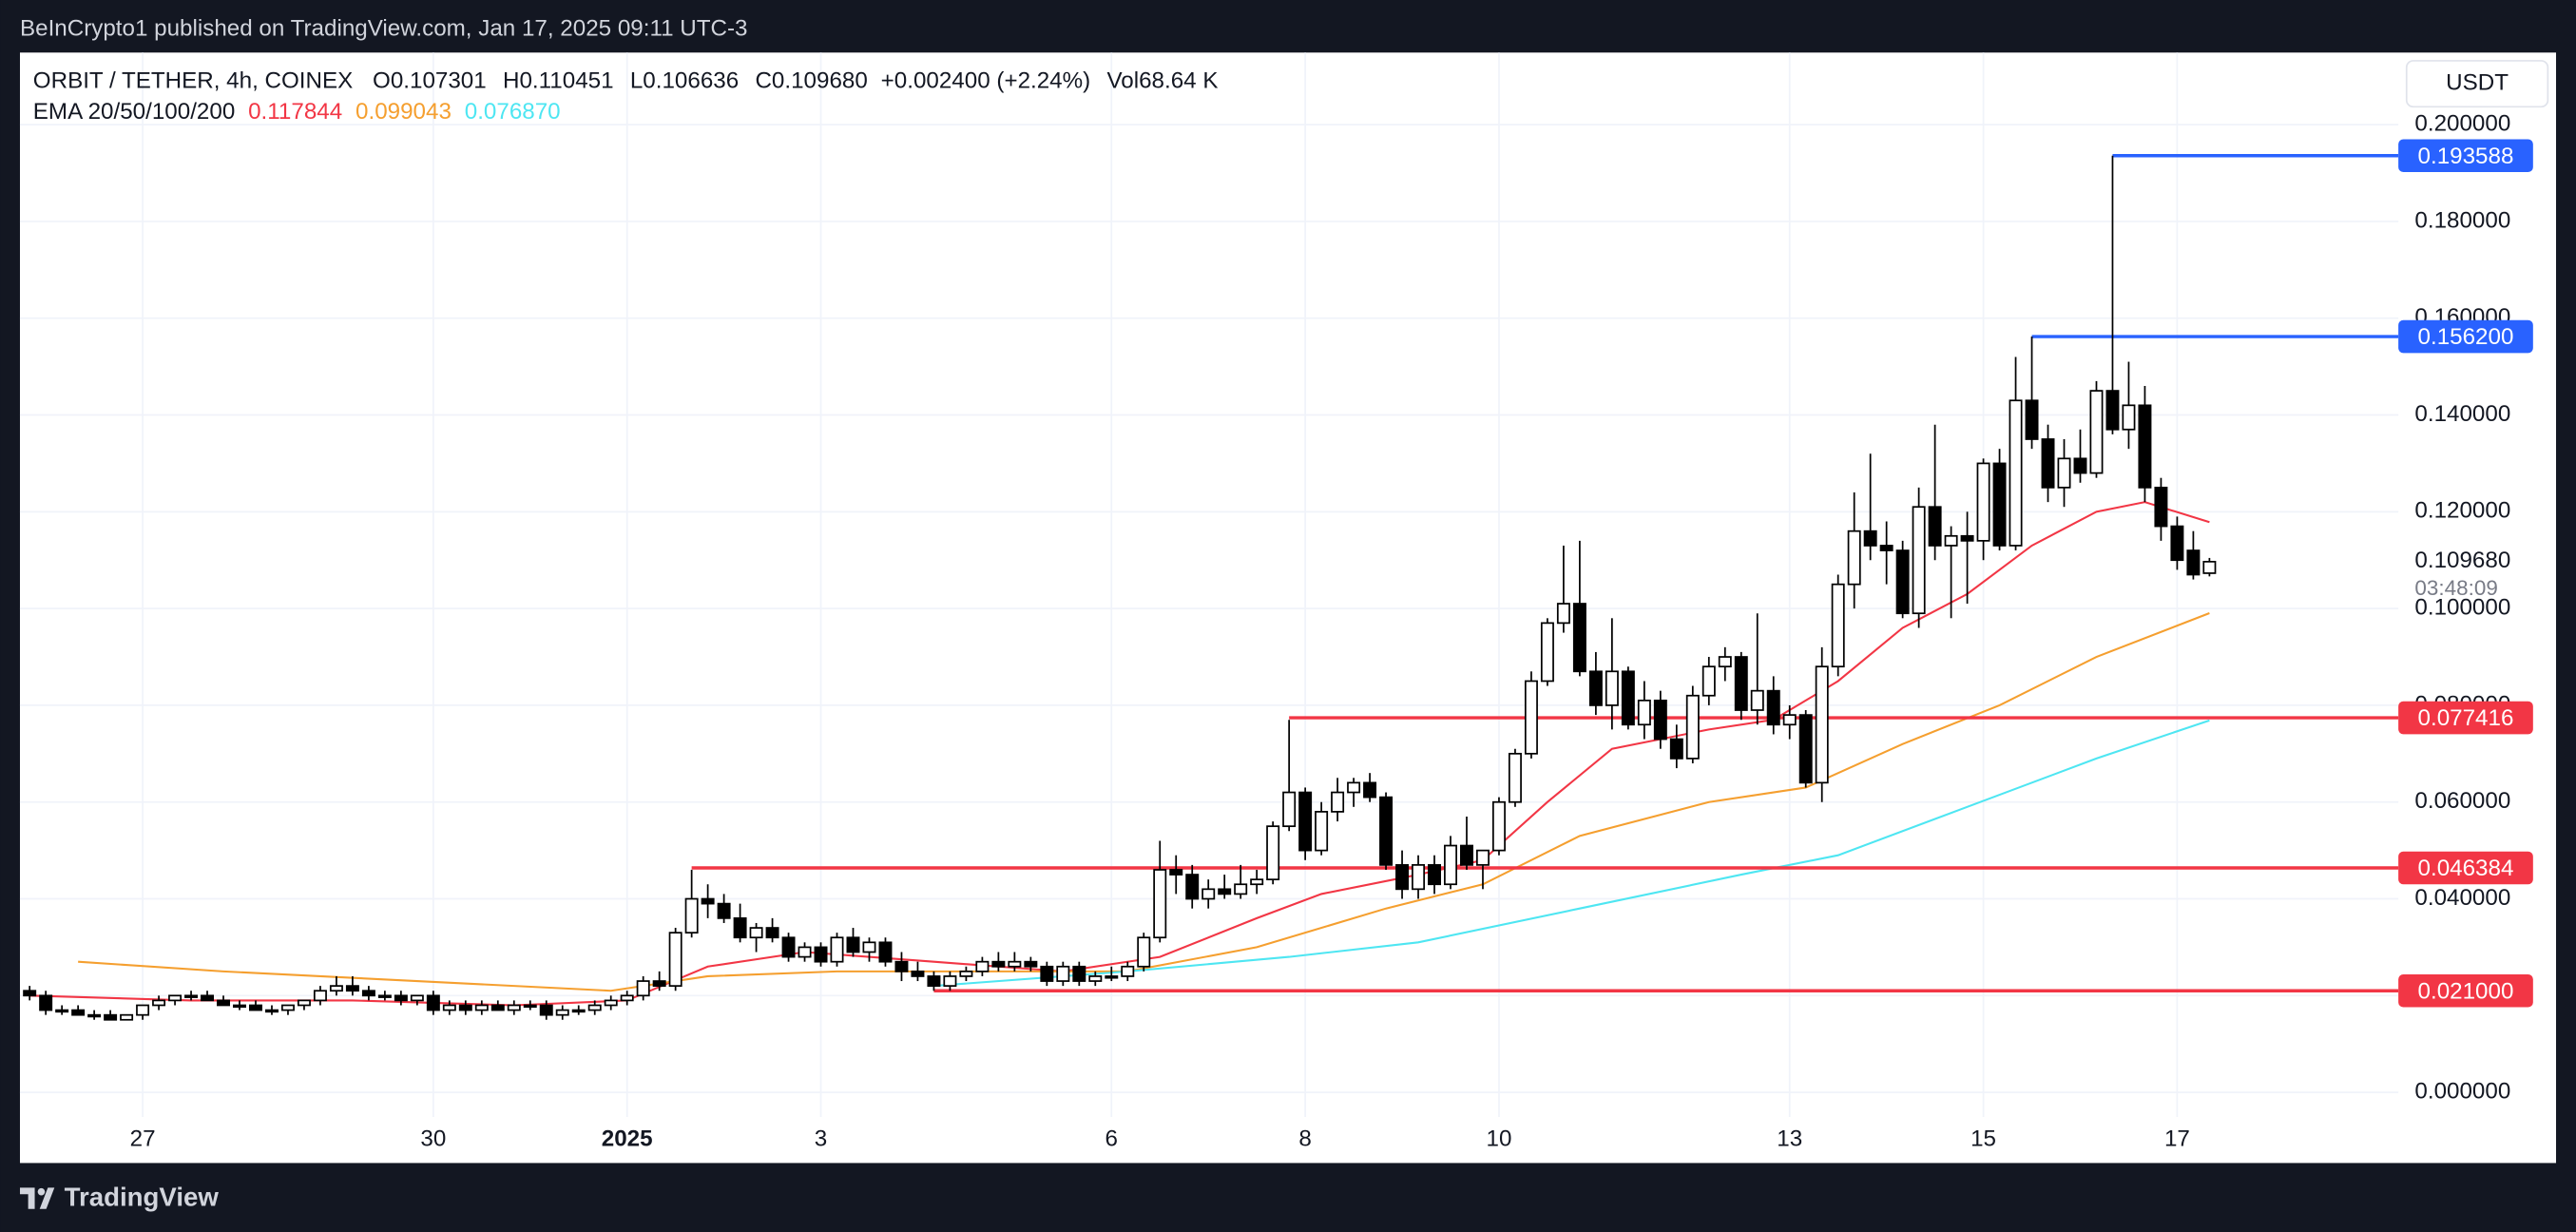  What do you see at coordinates (1789, 1139) in the screenshot?
I see `x-tick-label: 13` at bounding box center [1789, 1139].